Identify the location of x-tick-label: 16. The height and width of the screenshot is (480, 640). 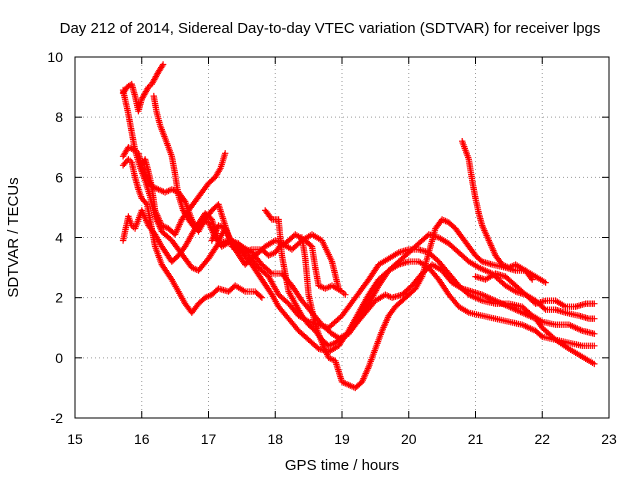
(142, 439).